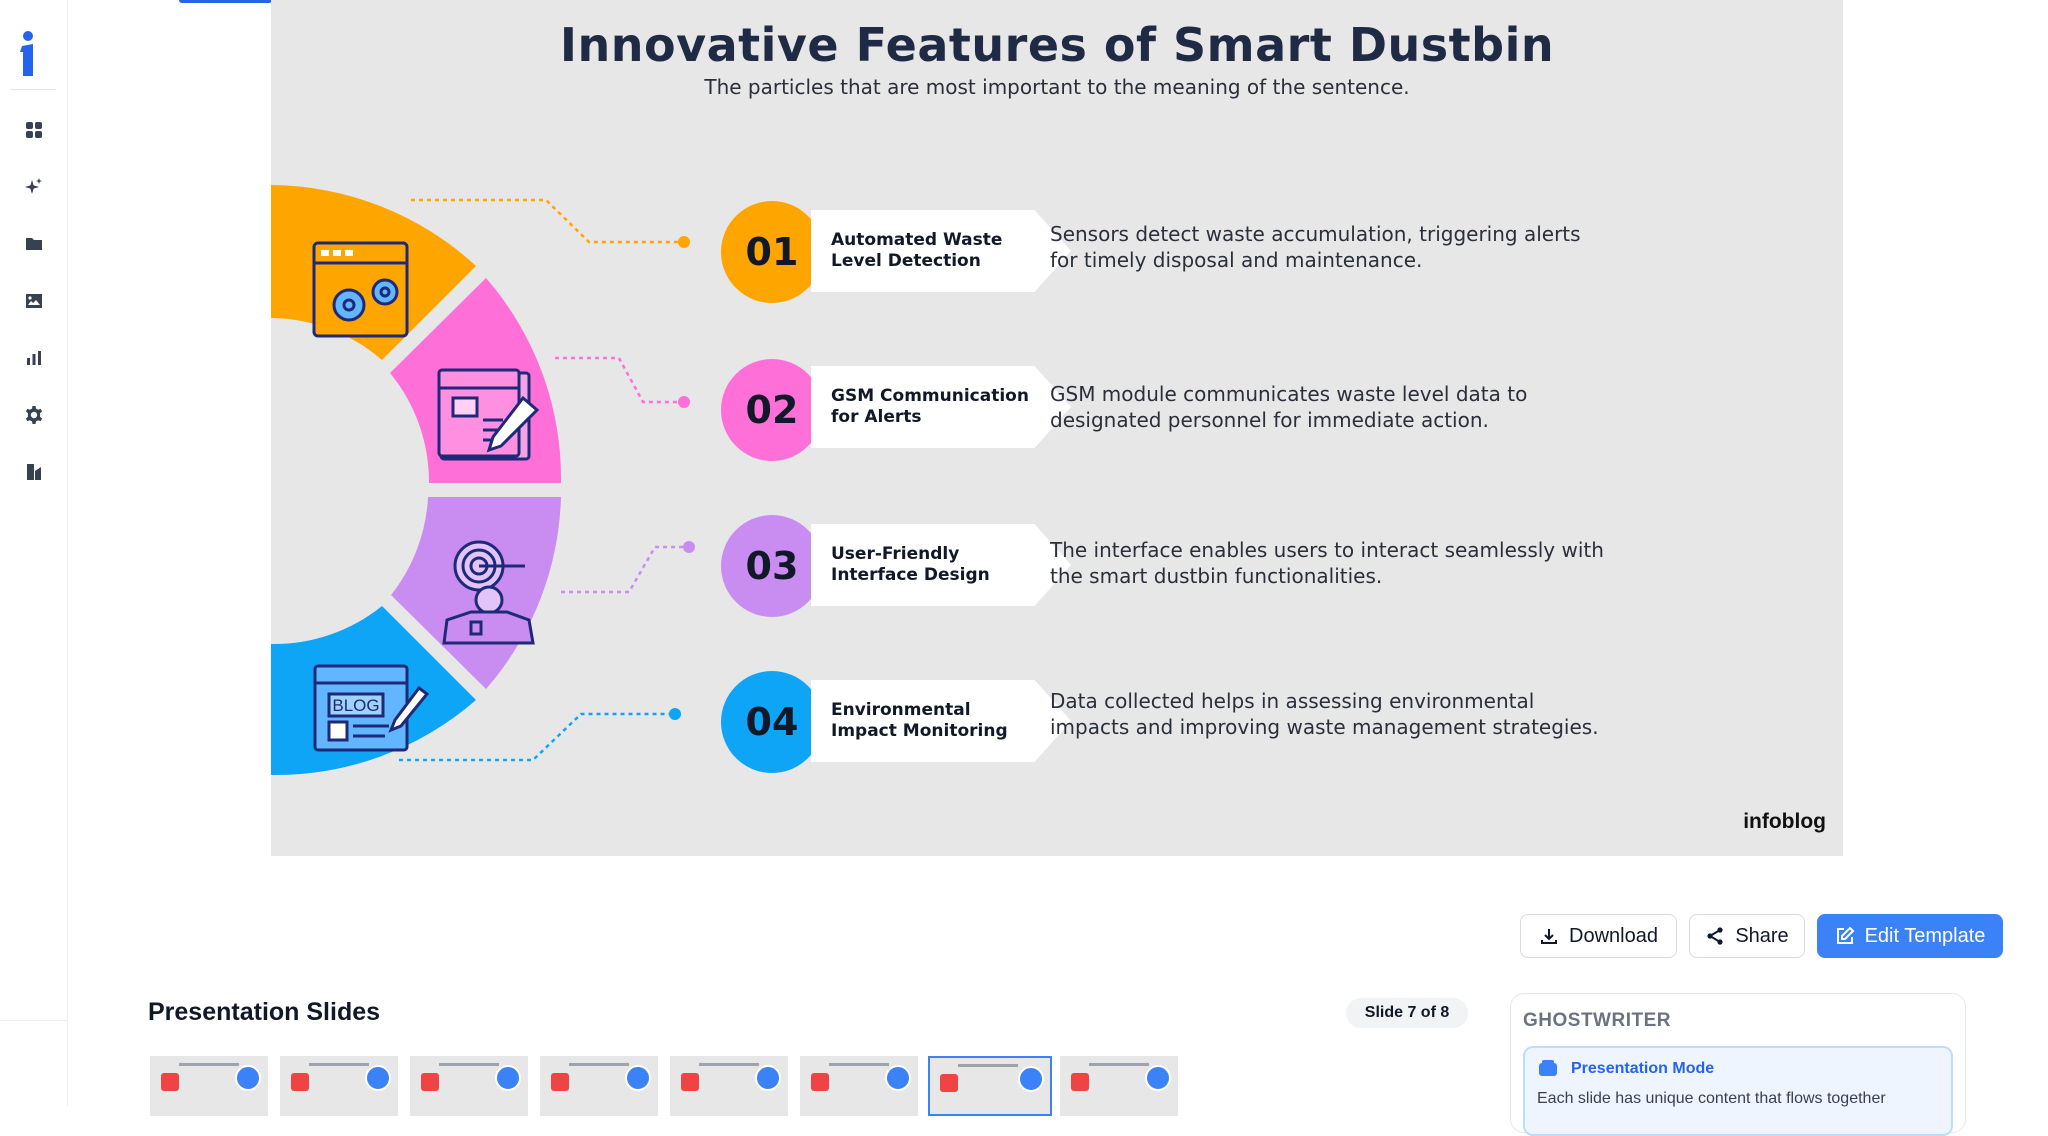 The width and height of the screenshot is (2048, 1136). Describe the element at coordinates (33, 89) in the screenshot. I see `sidebar-divider` at that location.